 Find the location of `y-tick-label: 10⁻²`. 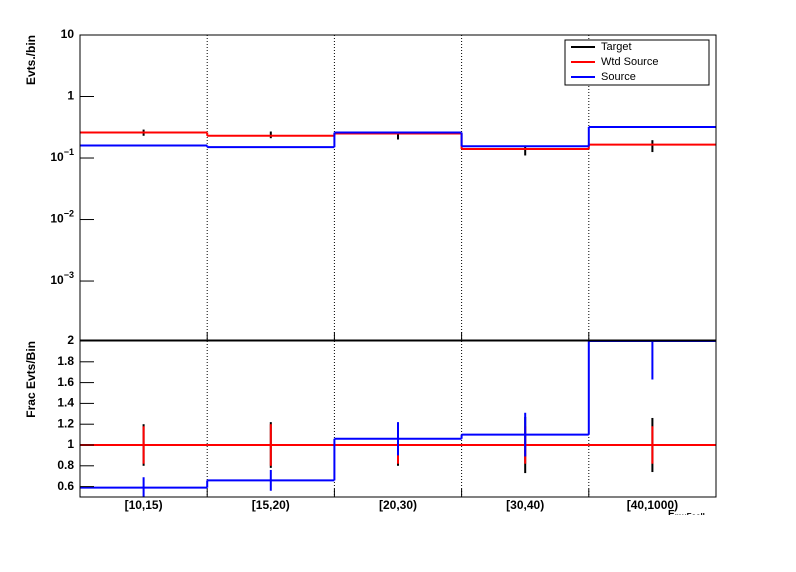

y-tick-label: 10⁻² is located at coordinates (62, 217).